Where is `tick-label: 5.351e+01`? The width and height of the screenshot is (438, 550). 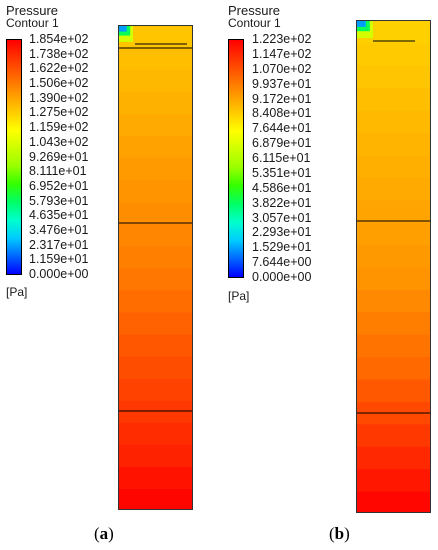
tick-label: 5.351e+01 is located at coordinates (282, 172).